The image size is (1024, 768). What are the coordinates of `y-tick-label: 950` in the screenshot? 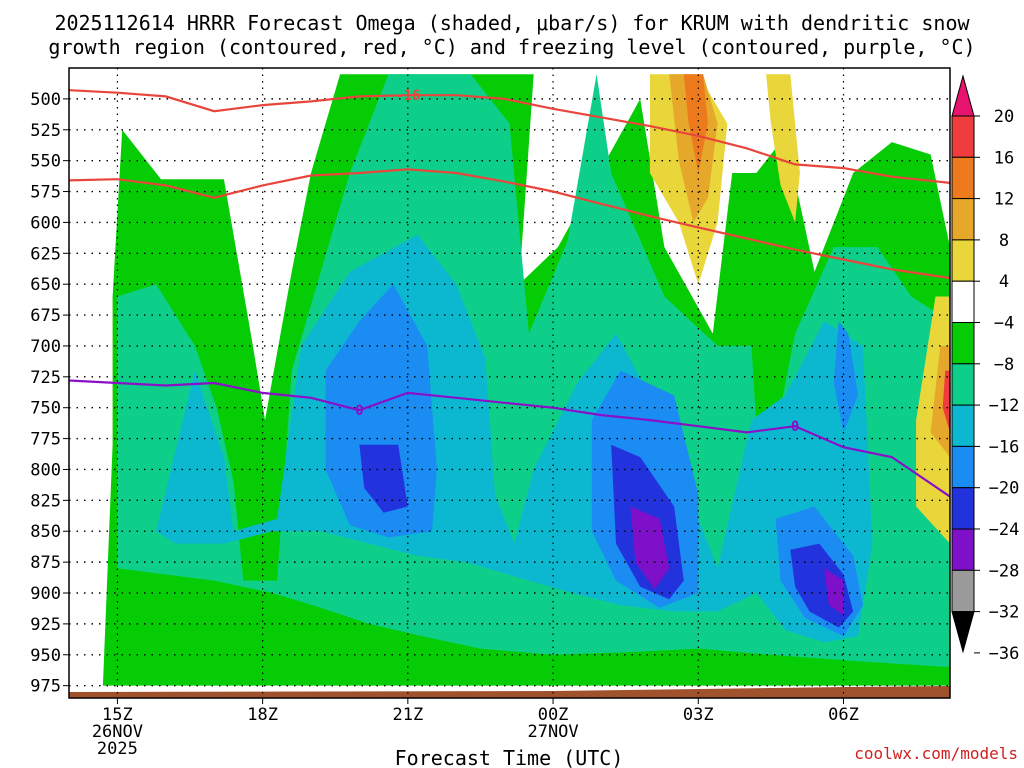 It's located at (45, 656).